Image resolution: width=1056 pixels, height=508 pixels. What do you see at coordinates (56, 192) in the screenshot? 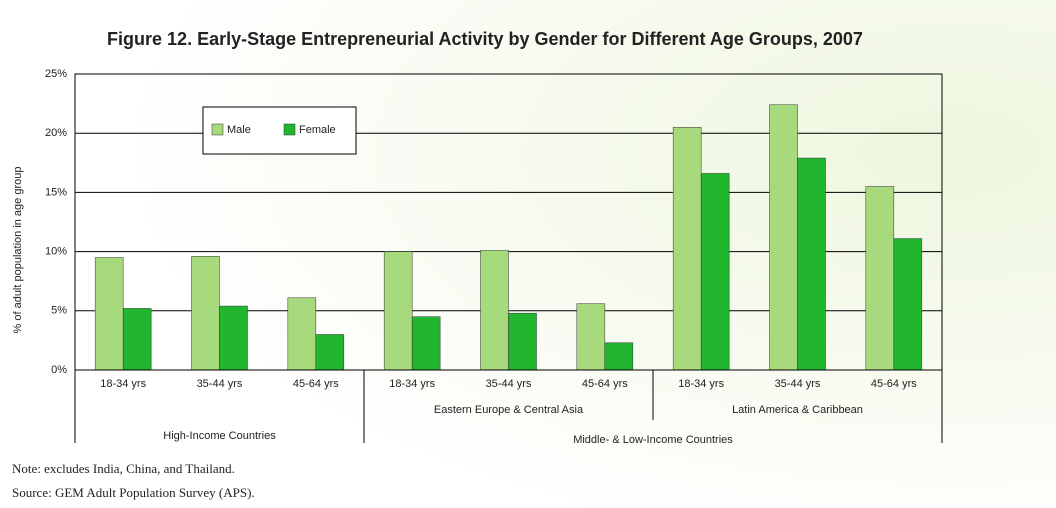
I see `y-tick-label: 15%` at bounding box center [56, 192].